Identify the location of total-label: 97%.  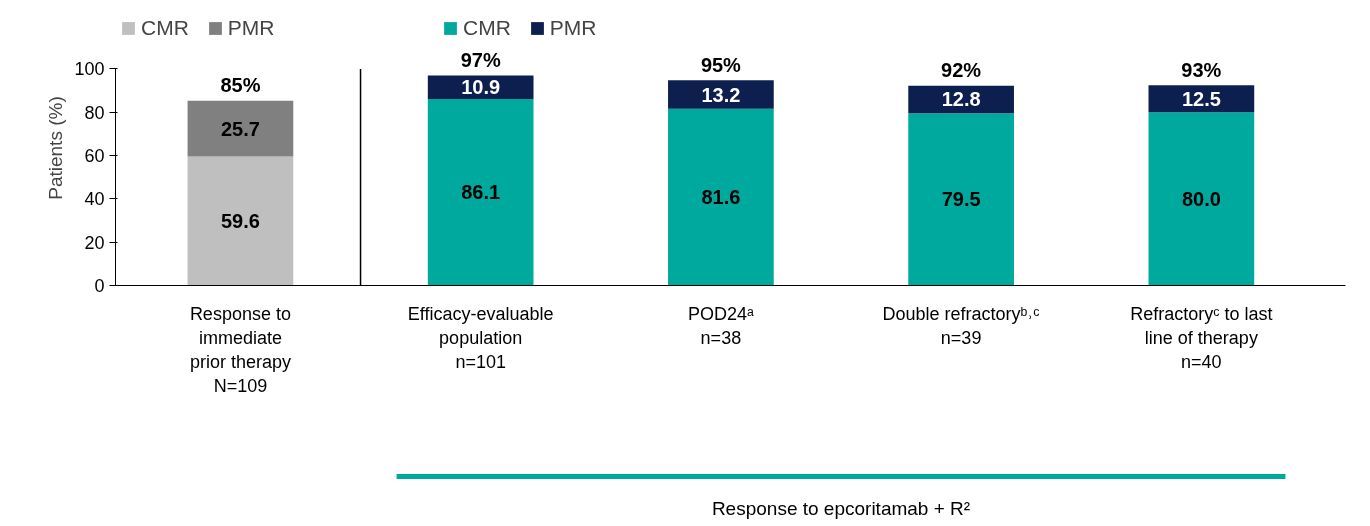
(480, 60).